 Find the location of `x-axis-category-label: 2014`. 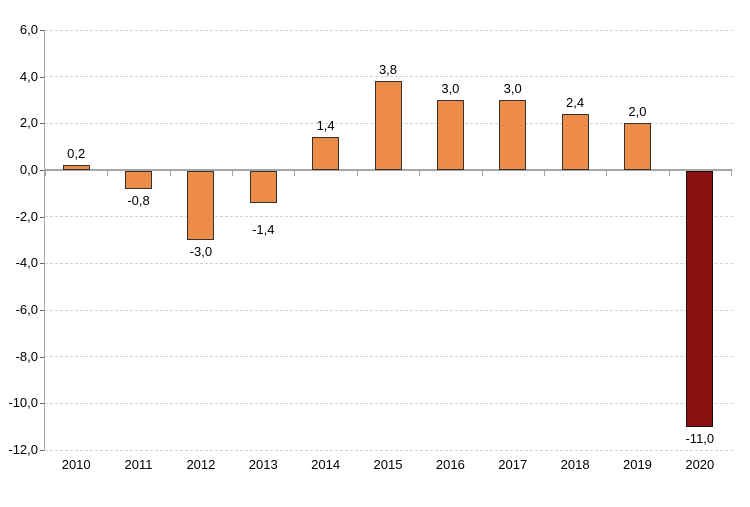

x-axis-category-label: 2014 is located at coordinates (326, 464).